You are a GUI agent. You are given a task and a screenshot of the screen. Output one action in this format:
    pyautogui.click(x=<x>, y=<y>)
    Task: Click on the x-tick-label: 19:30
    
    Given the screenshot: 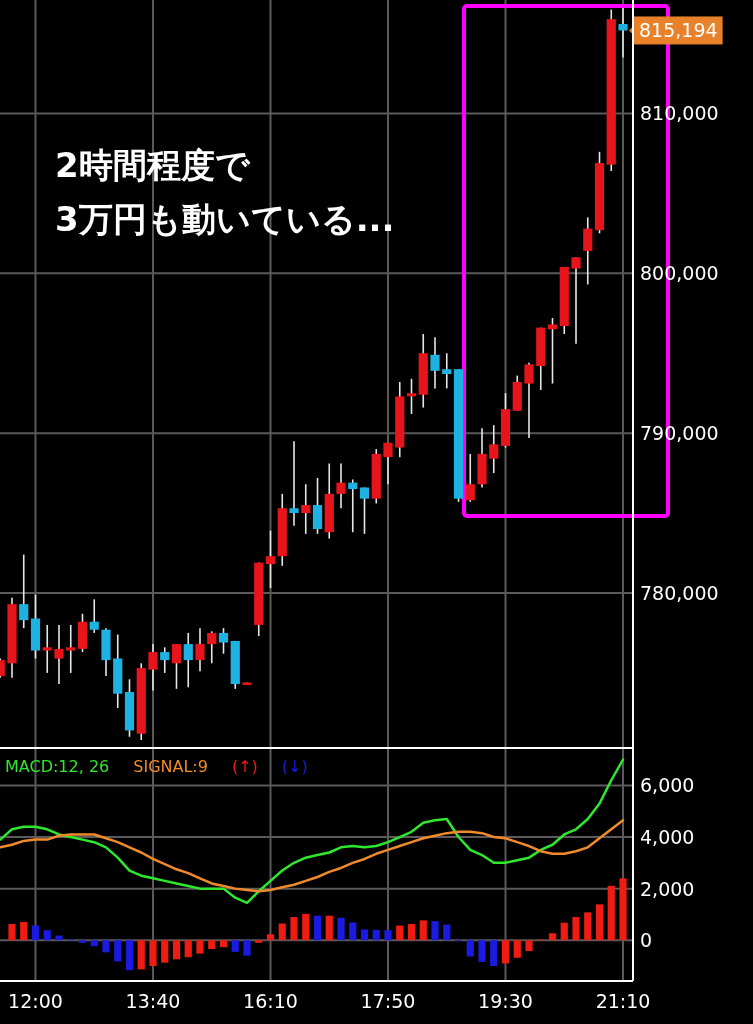 What is the action you would take?
    pyautogui.click(x=505, y=1001)
    